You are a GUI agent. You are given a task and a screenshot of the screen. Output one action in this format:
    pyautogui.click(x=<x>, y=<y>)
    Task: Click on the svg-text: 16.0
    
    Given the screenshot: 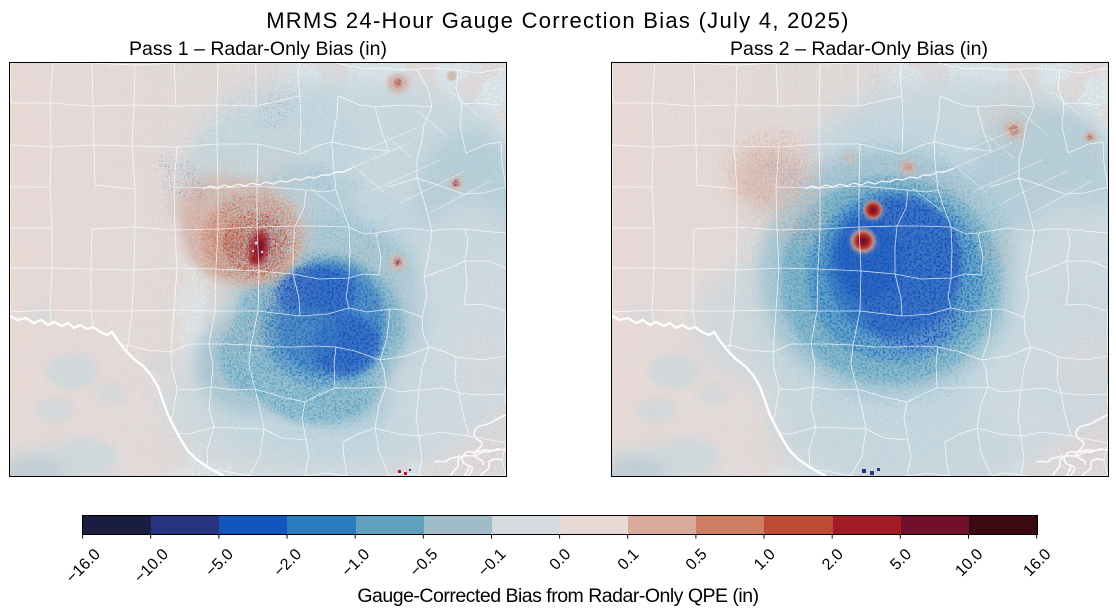 What is the action you would take?
    pyautogui.click(x=1037, y=563)
    